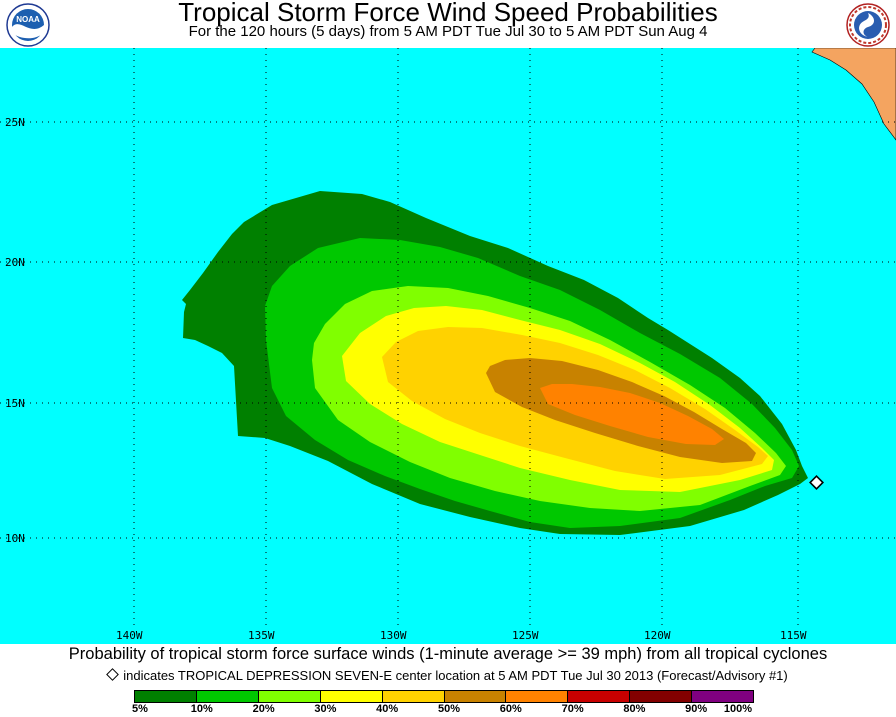  What do you see at coordinates (263, 709) in the screenshot?
I see `legend-label: 20%` at bounding box center [263, 709].